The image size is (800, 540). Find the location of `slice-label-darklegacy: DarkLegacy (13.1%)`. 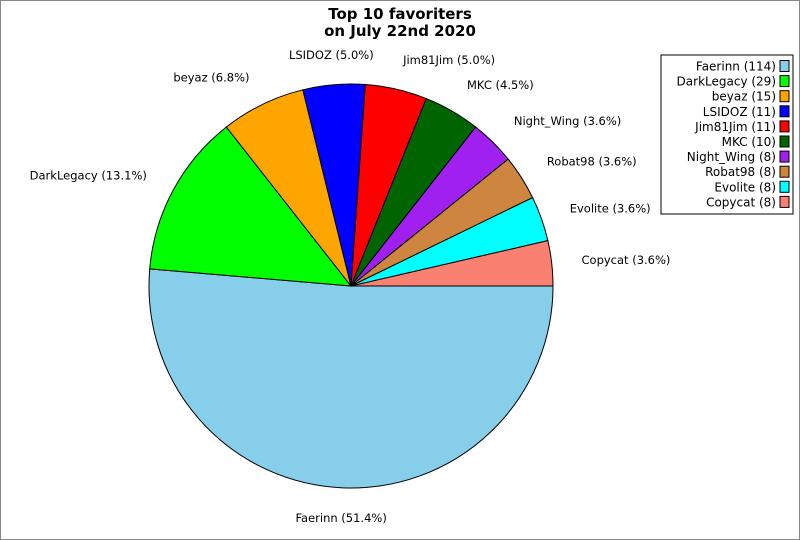

slice-label-darklegacy: DarkLegacy (13.1%) is located at coordinates (88, 176).